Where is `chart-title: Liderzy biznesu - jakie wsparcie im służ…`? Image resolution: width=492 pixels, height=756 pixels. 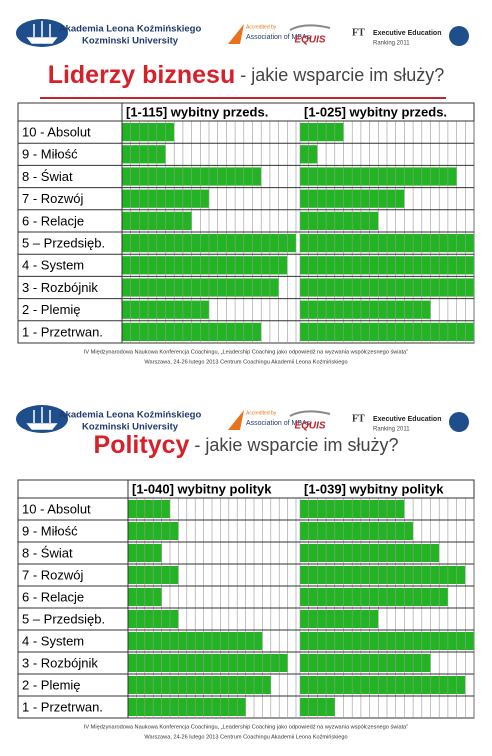
chart-title: Liderzy biznesu - jakie wsparcie im służ… is located at coordinates (246, 75).